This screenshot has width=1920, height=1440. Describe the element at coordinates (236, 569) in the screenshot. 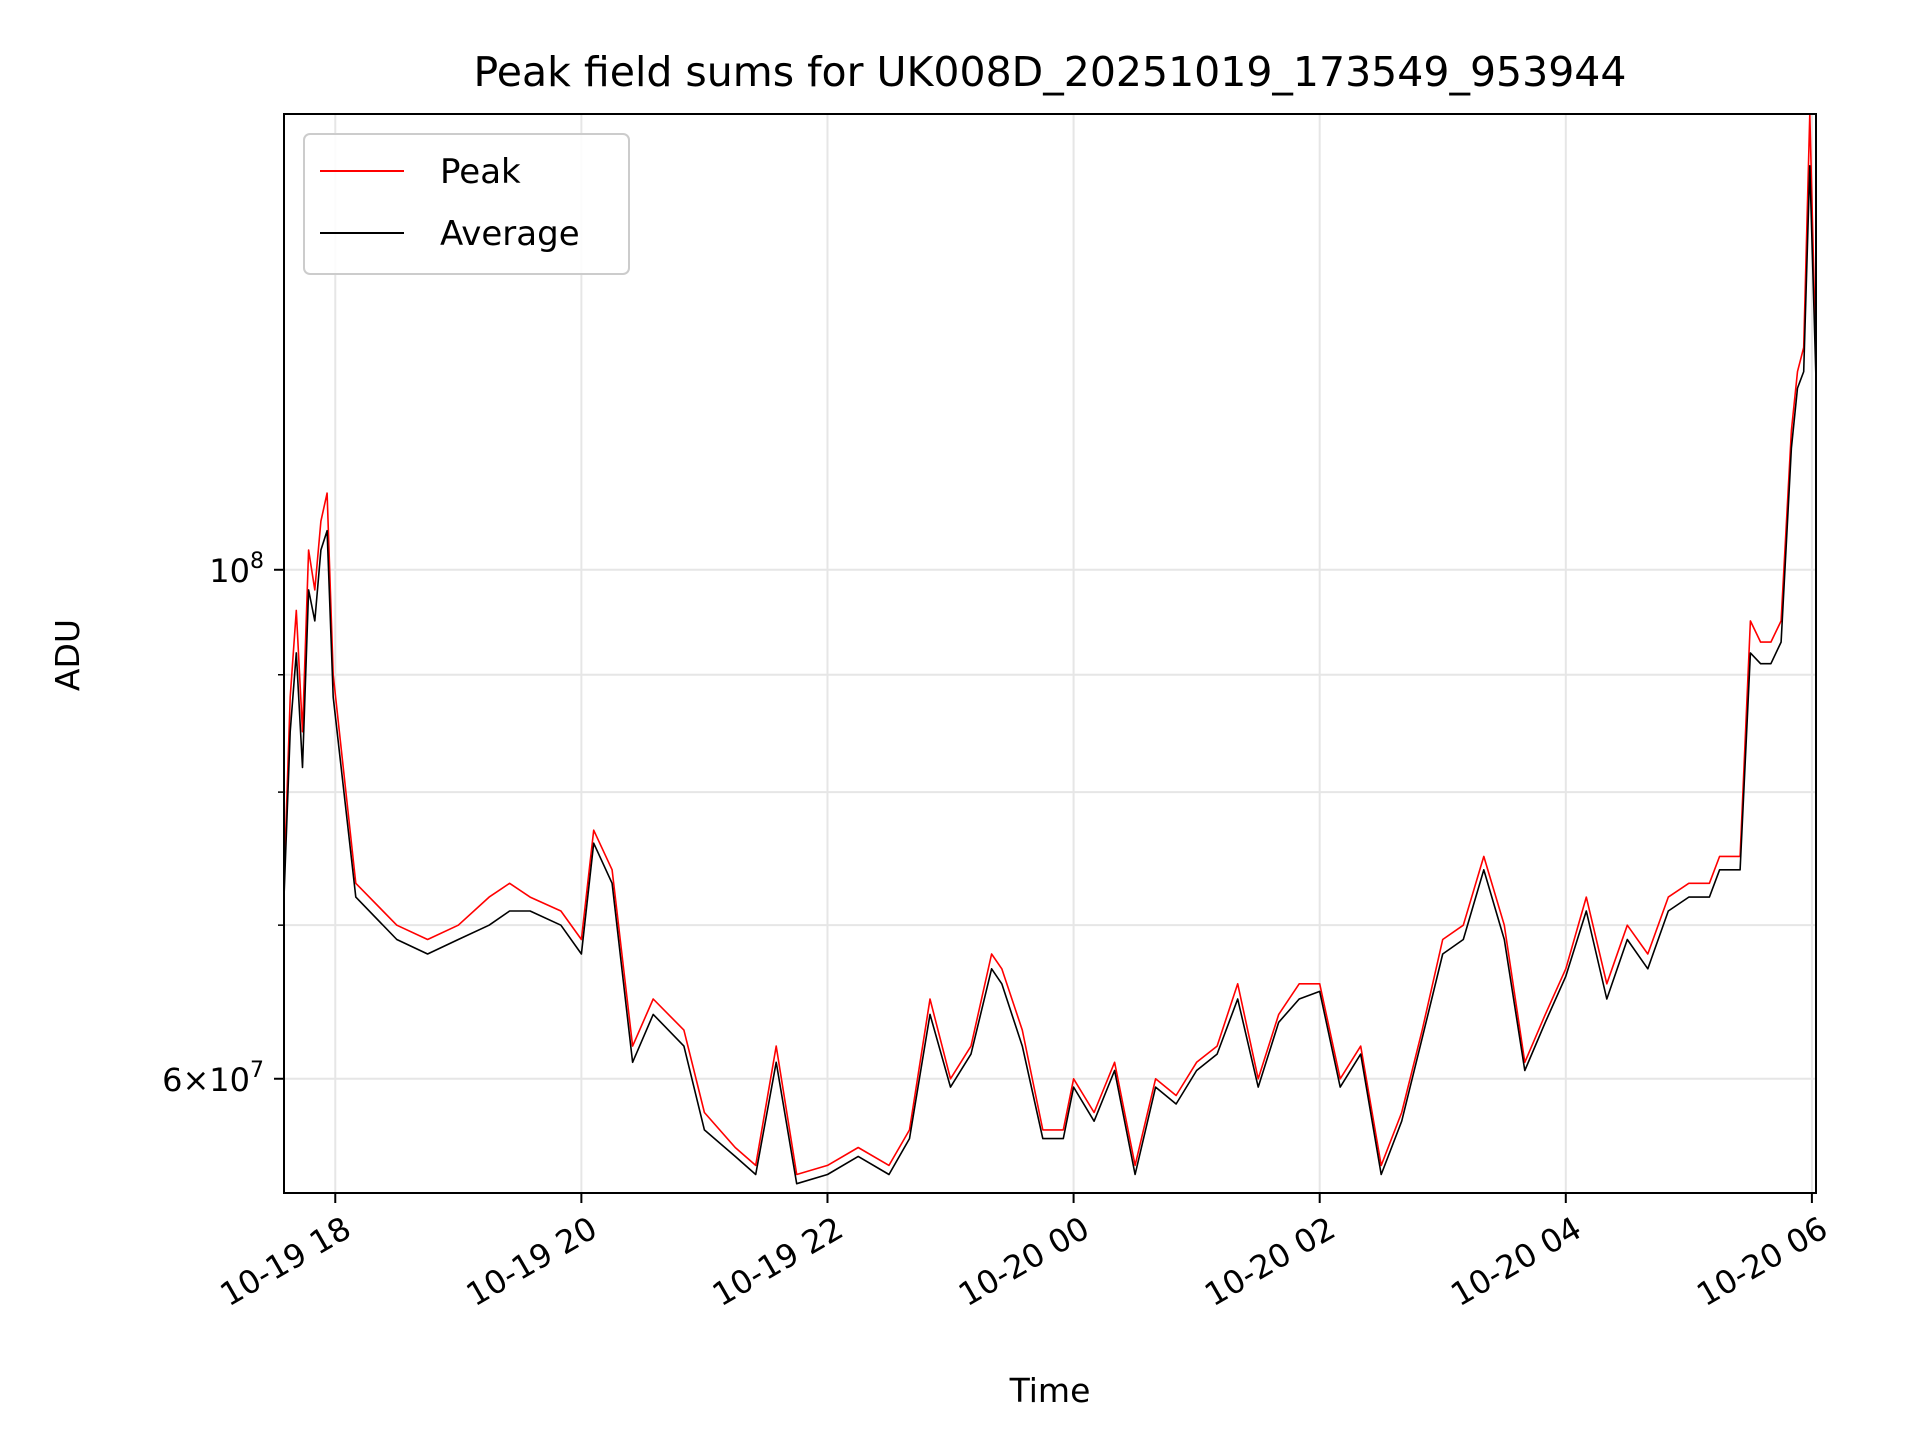

I see `y-tick-label: 108` at that location.